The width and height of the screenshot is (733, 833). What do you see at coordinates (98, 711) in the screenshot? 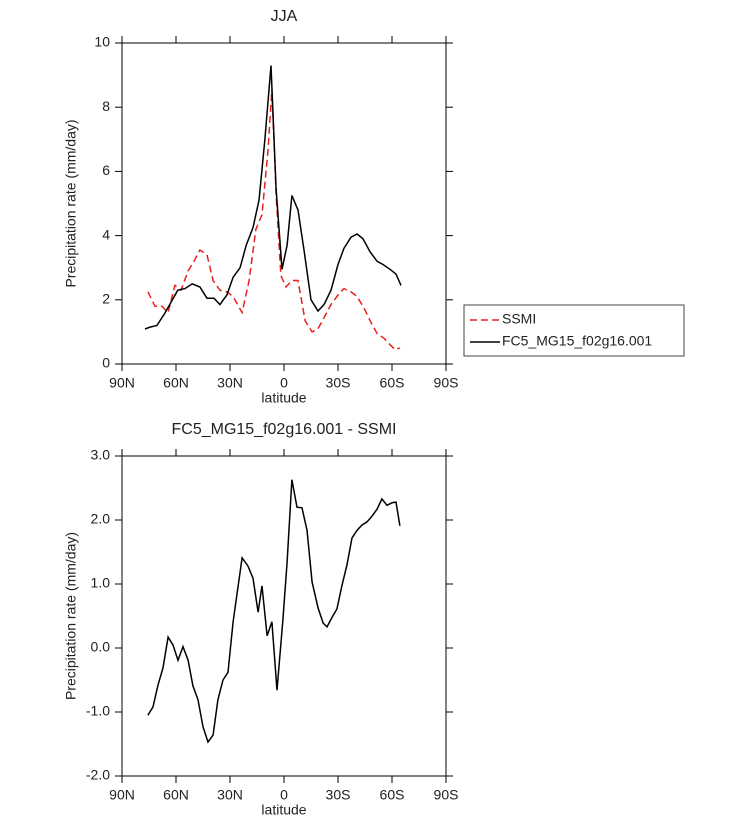
I see `y-tick-label: -1.0` at bounding box center [98, 711].